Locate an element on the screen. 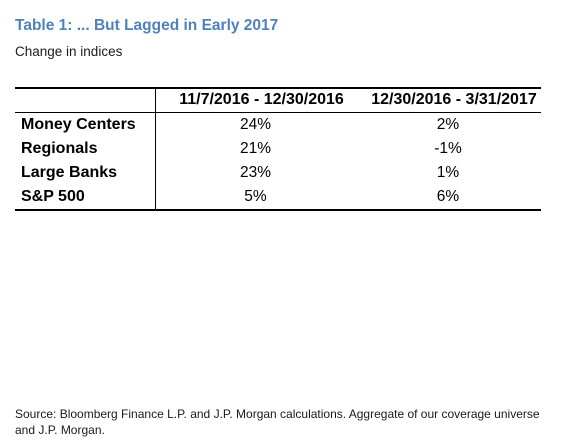  value-period-1: 23% is located at coordinates (255, 172).